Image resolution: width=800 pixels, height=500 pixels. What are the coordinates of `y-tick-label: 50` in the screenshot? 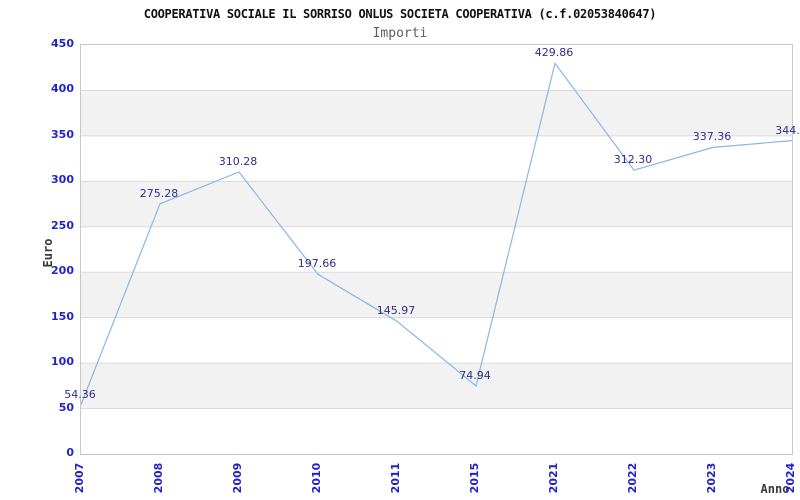 It's located at (66, 407).